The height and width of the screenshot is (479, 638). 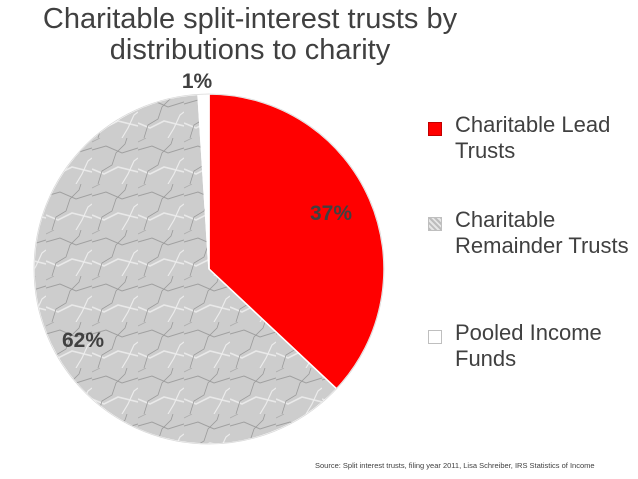 What do you see at coordinates (435, 224) in the screenshot?
I see `legend-swatch-remainder-trusts` at bounding box center [435, 224].